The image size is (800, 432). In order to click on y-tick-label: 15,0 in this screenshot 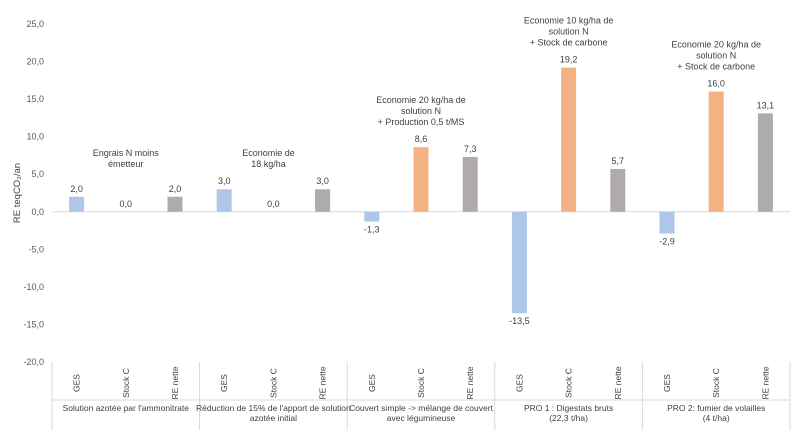, I will do `click(35, 99)`.